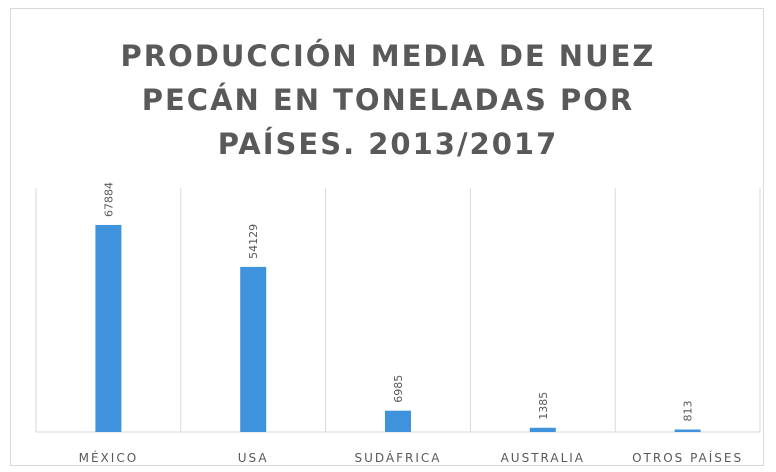  Describe the element at coordinates (687, 457) in the screenshot. I see `x-tick-label: OTROS PAÍSES` at that location.